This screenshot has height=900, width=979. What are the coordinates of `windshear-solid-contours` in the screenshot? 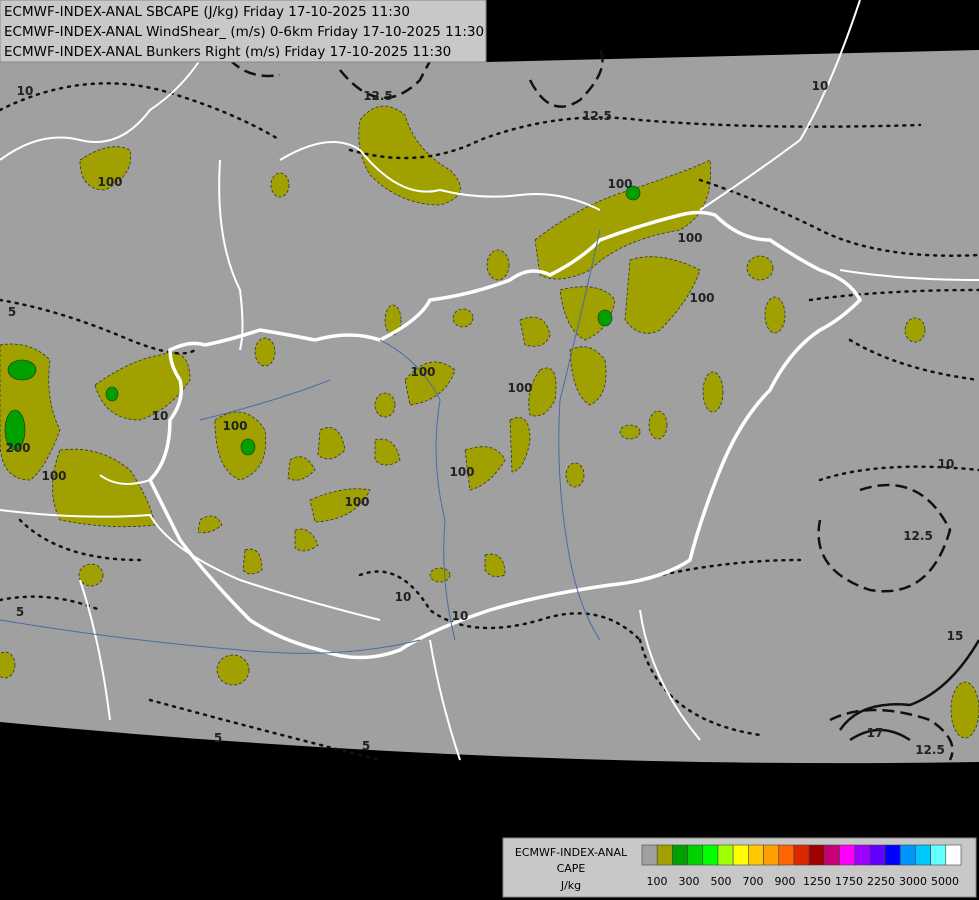 It's located at (908, 690).